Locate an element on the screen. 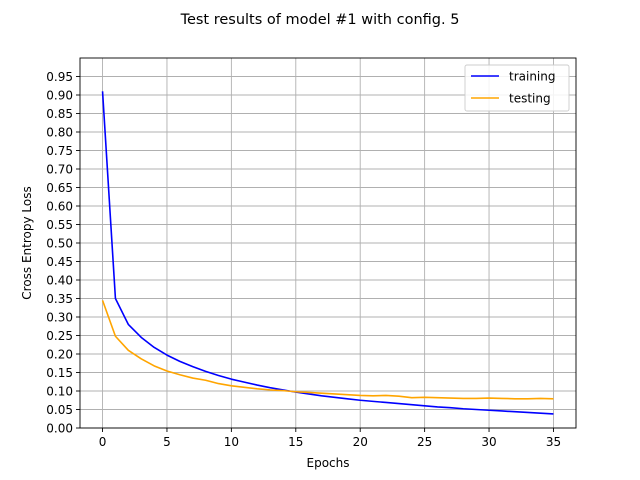  y-tick-label: 0.55 is located at coordinates (59, 225).